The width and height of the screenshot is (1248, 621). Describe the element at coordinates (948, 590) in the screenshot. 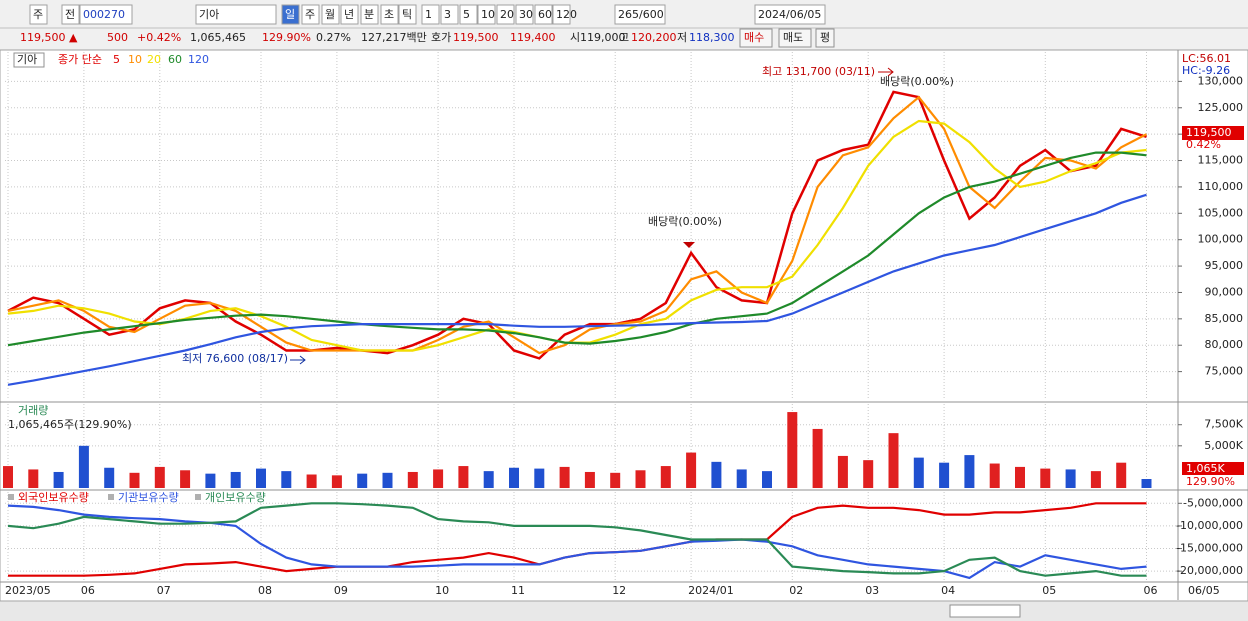

I see `x-tick-label: 04` at that location.